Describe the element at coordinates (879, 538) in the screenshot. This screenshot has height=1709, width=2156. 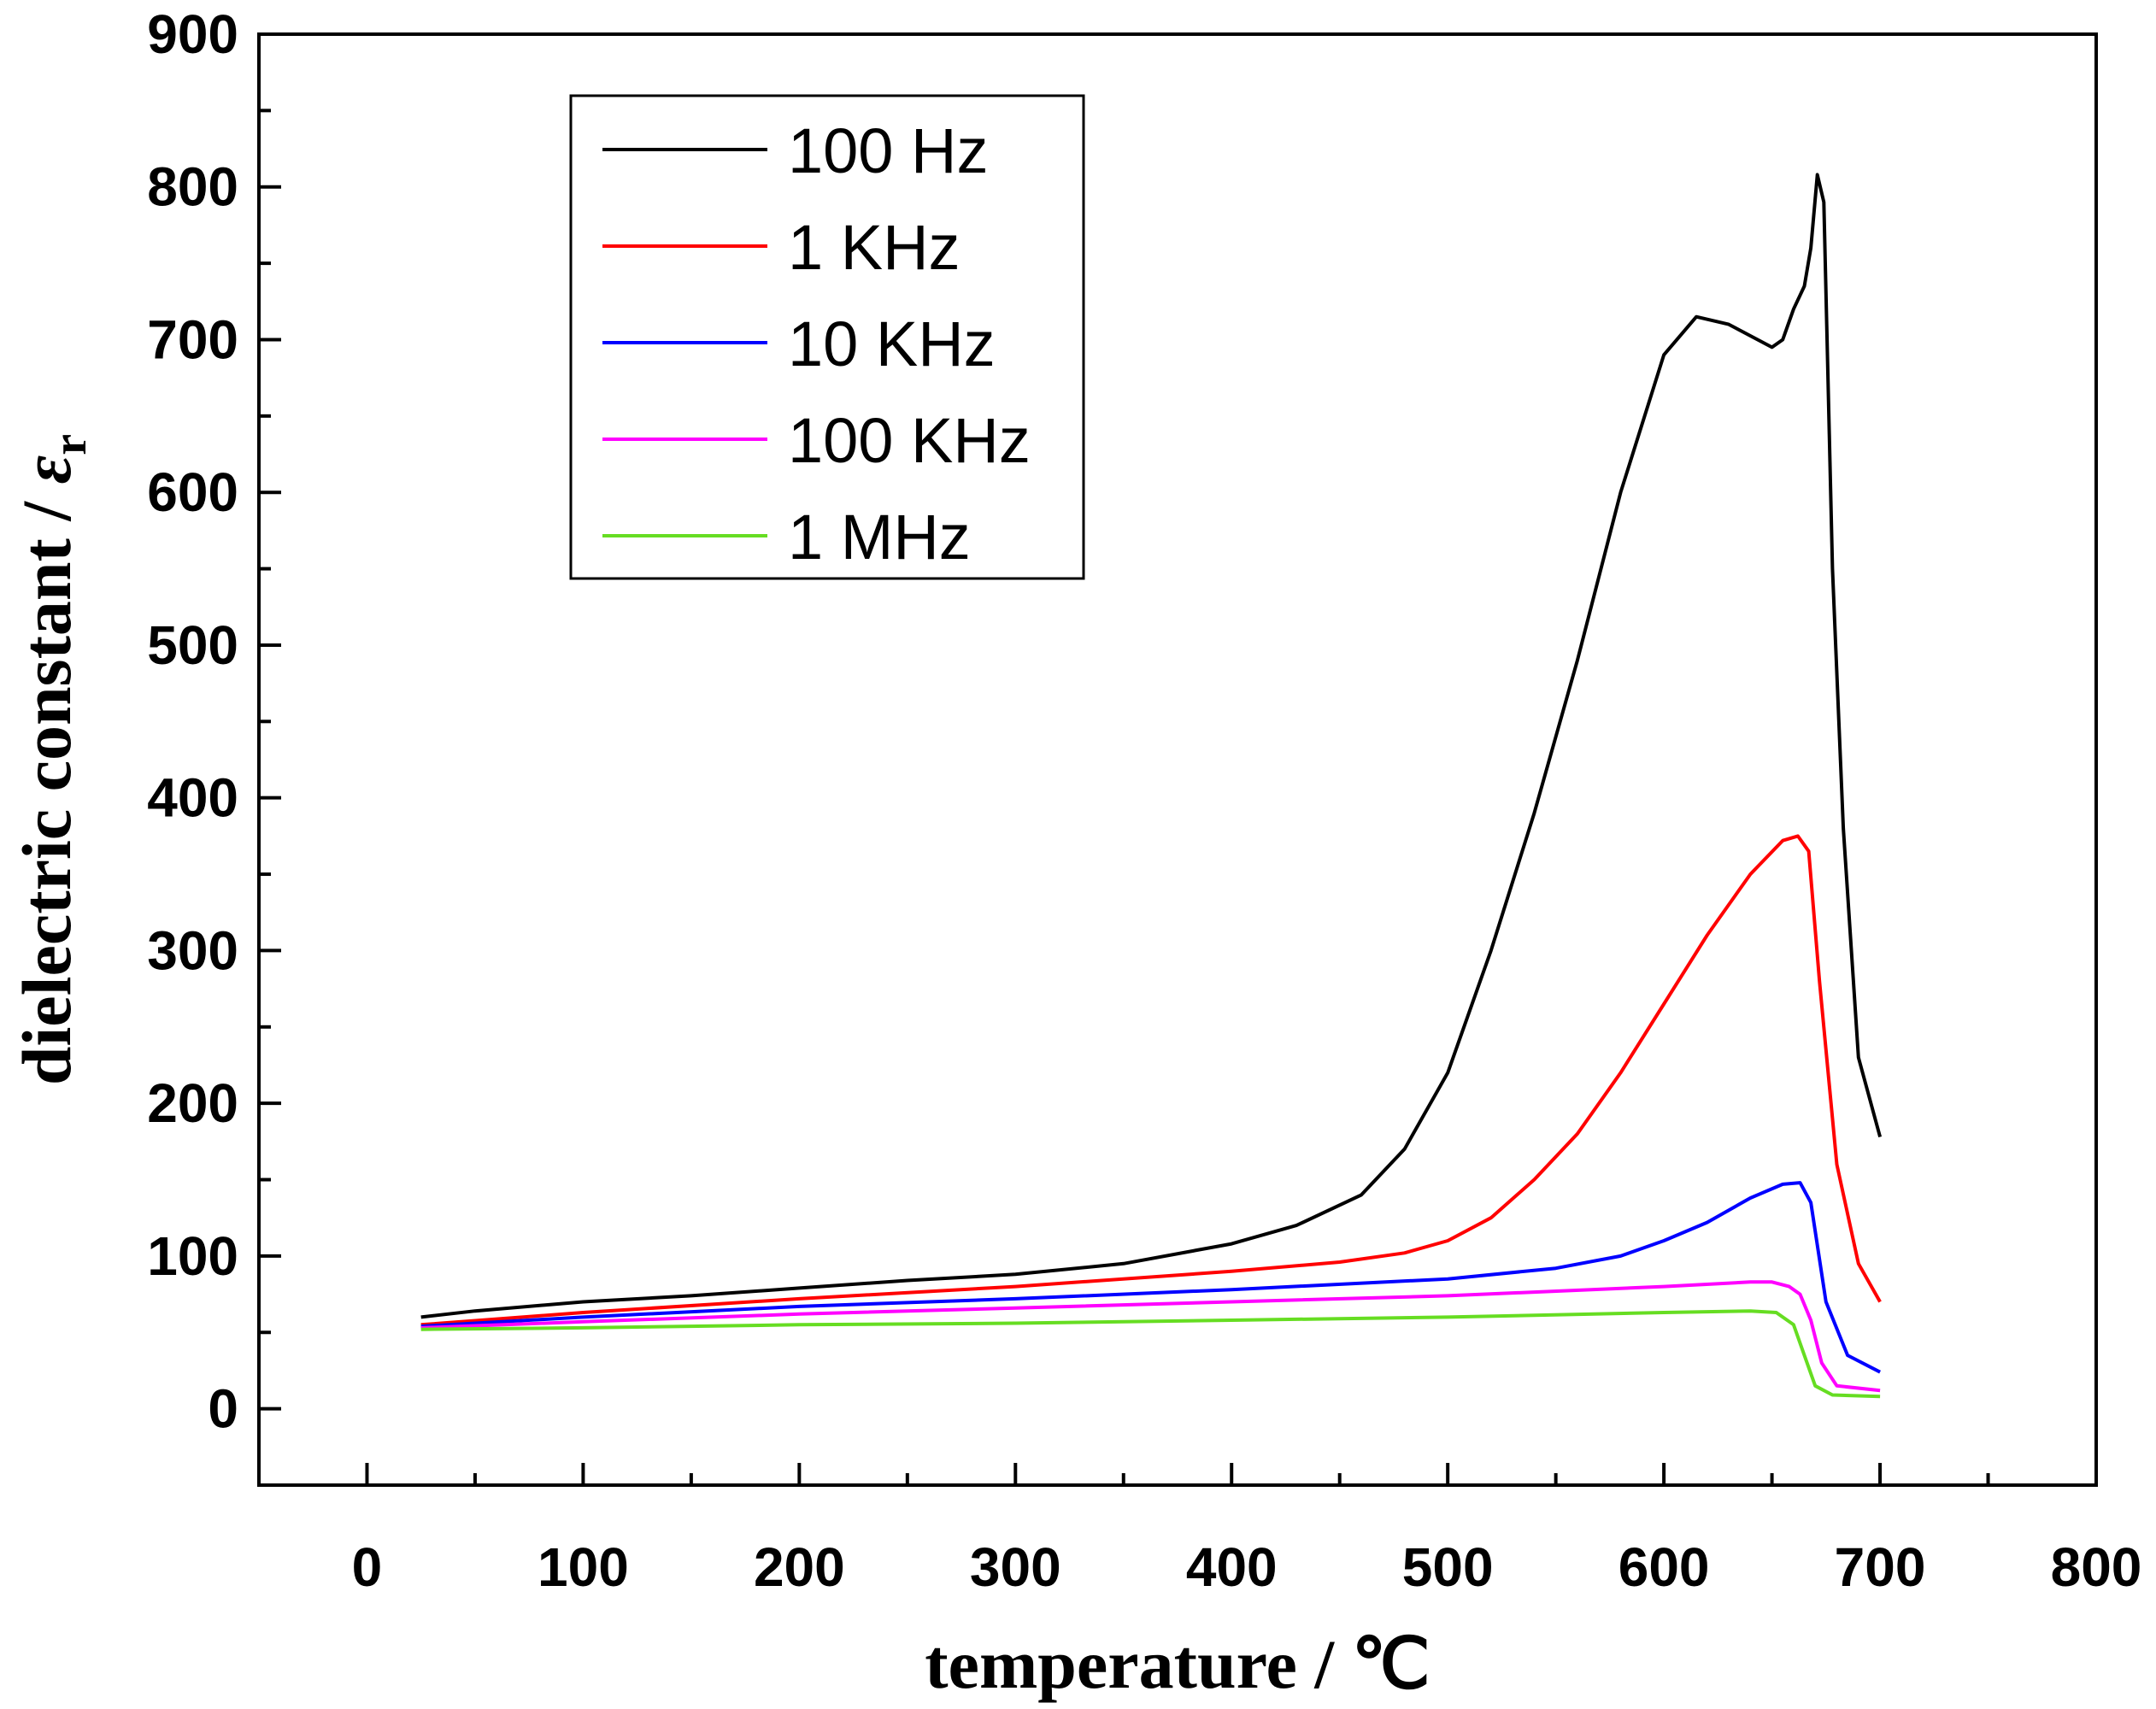
I see `legend-label-1-mhz: 1 MHz` at that location.